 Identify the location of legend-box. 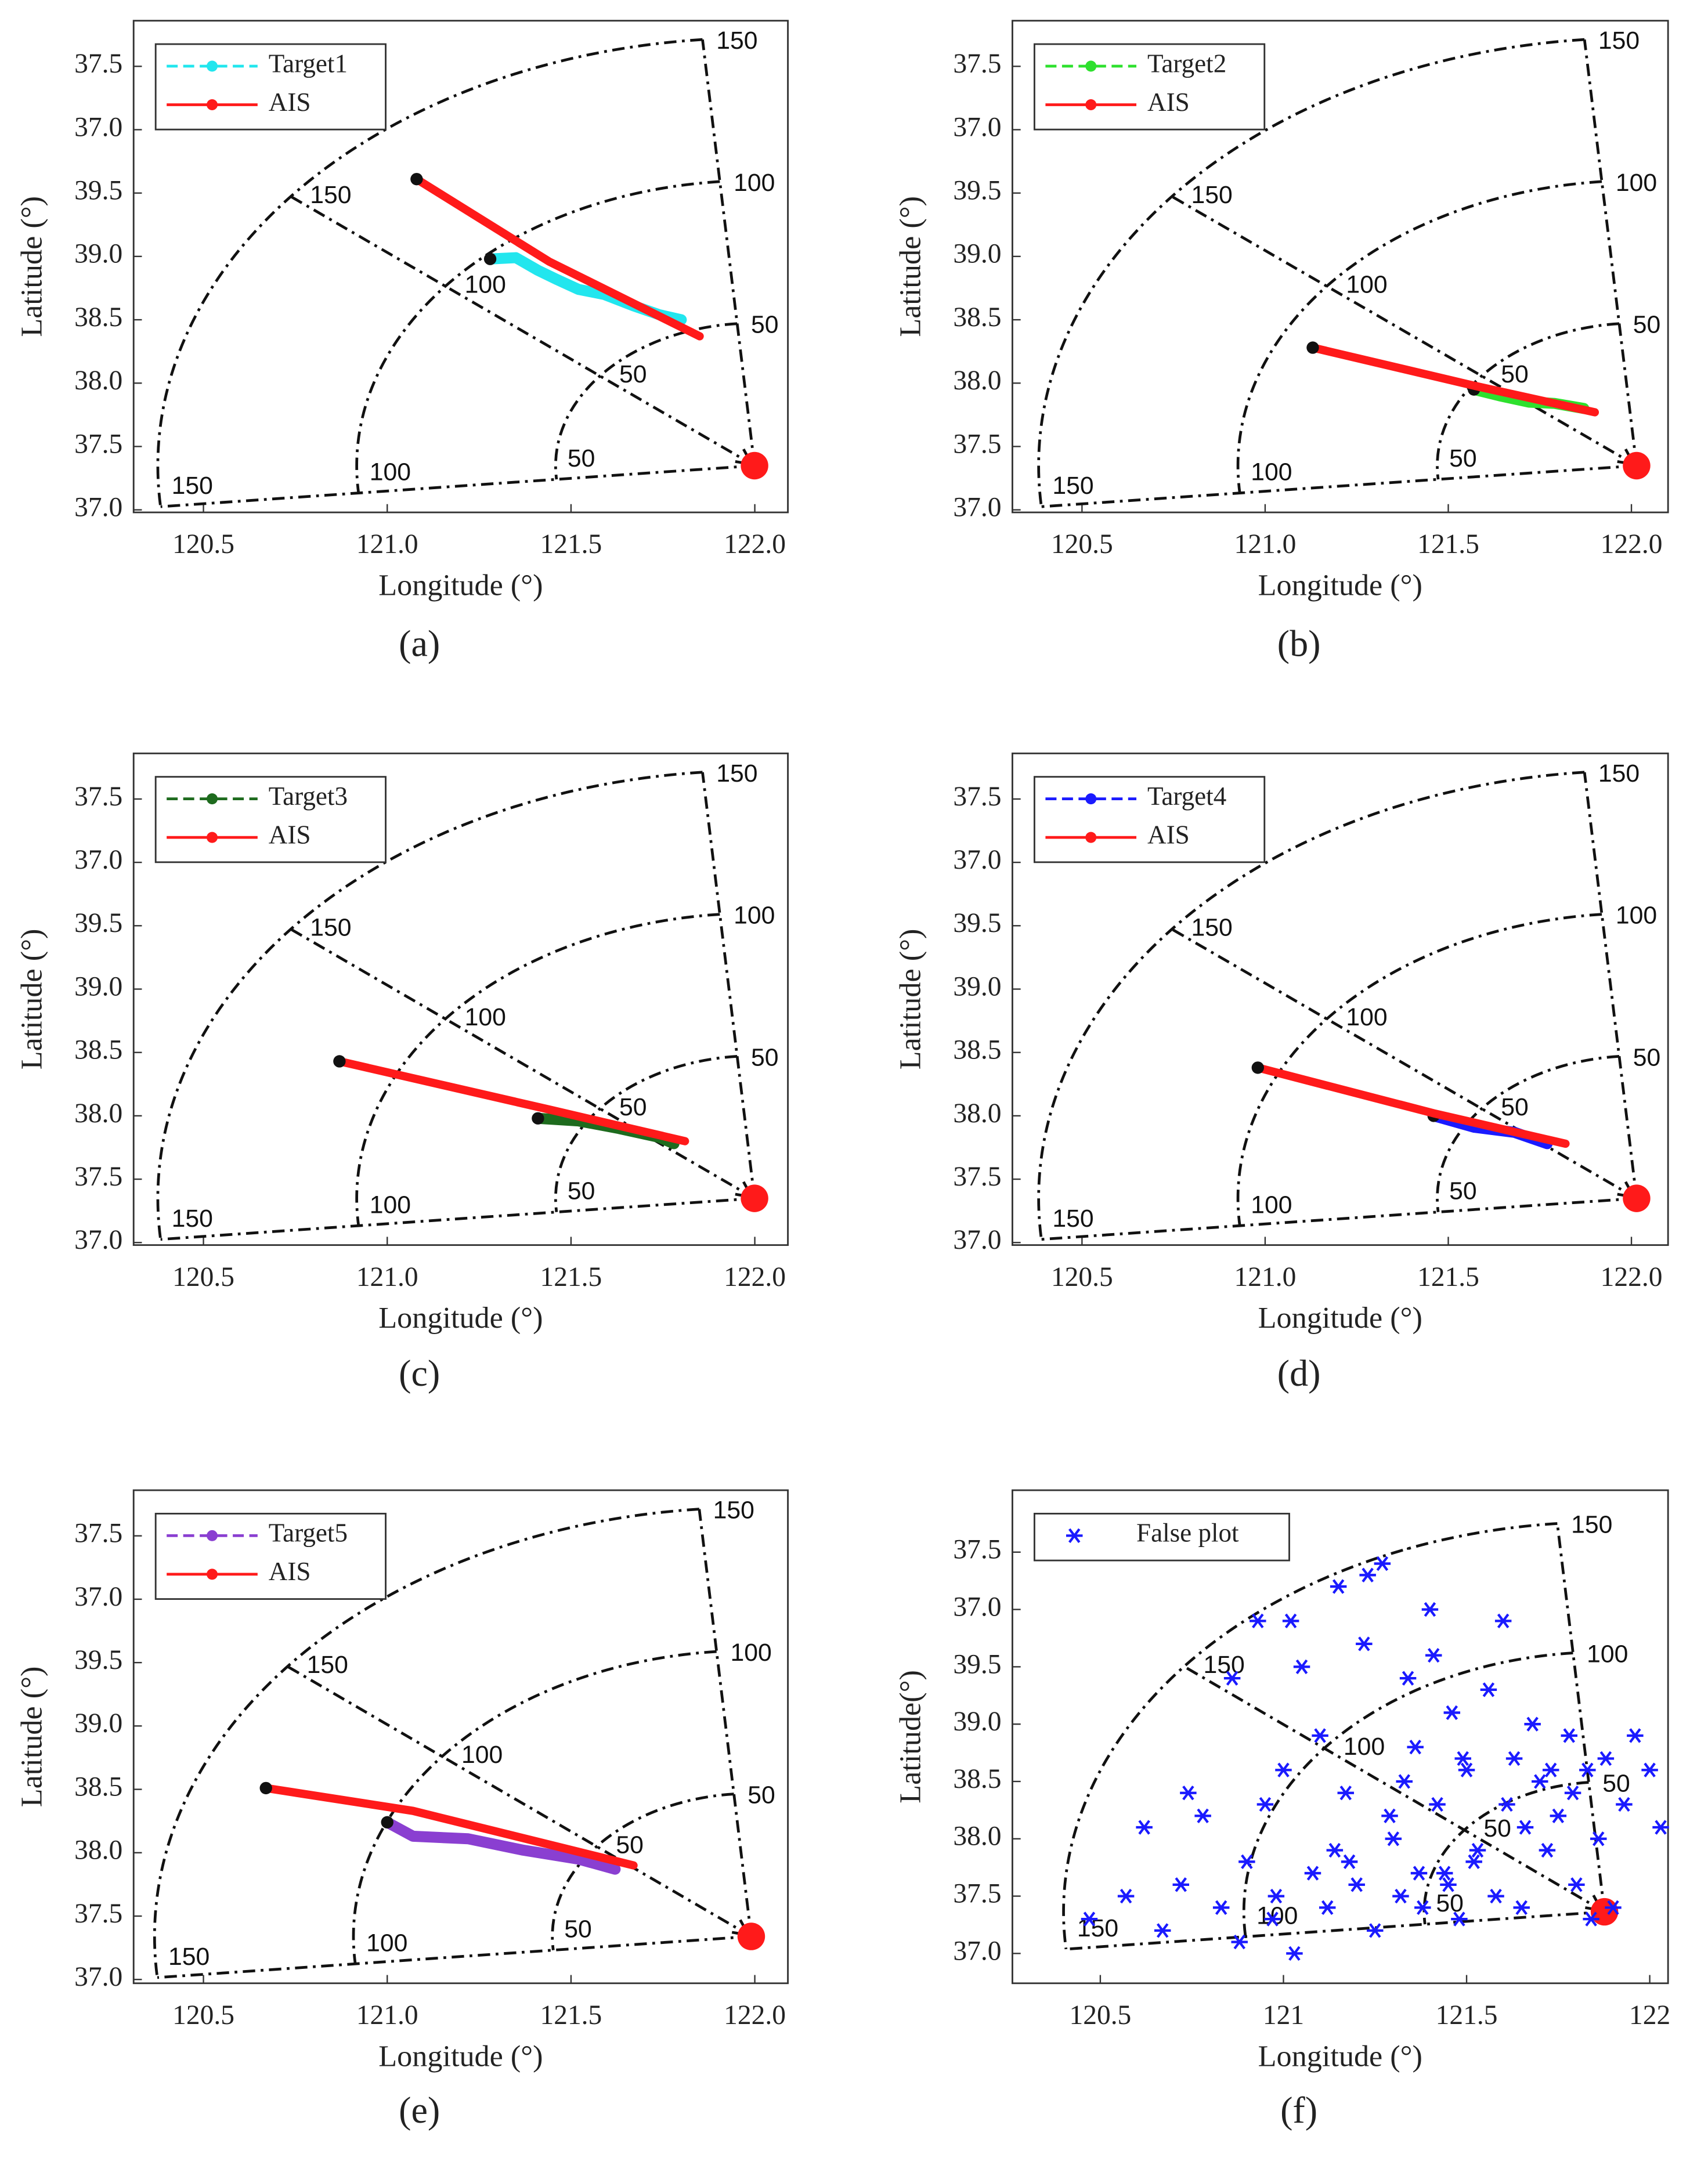
(1149, 820).